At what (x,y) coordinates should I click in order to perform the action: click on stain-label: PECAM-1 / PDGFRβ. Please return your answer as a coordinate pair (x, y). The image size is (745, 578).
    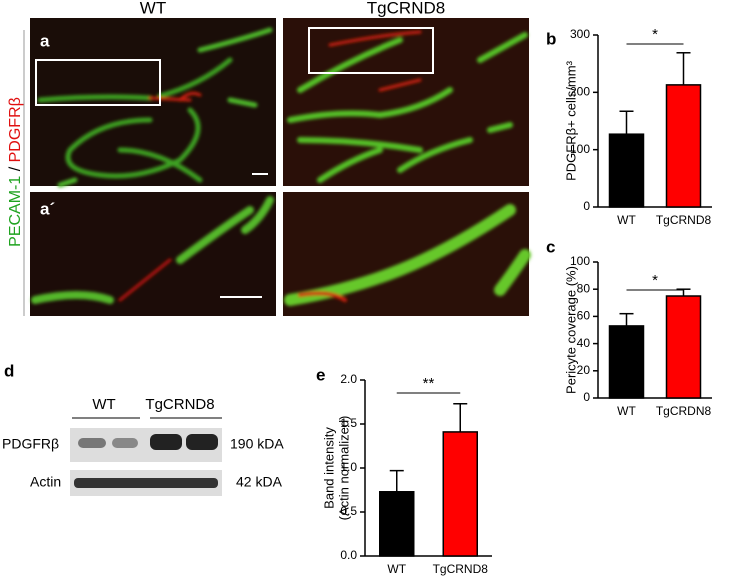
    Looking at the image, I should click on (15, 172).